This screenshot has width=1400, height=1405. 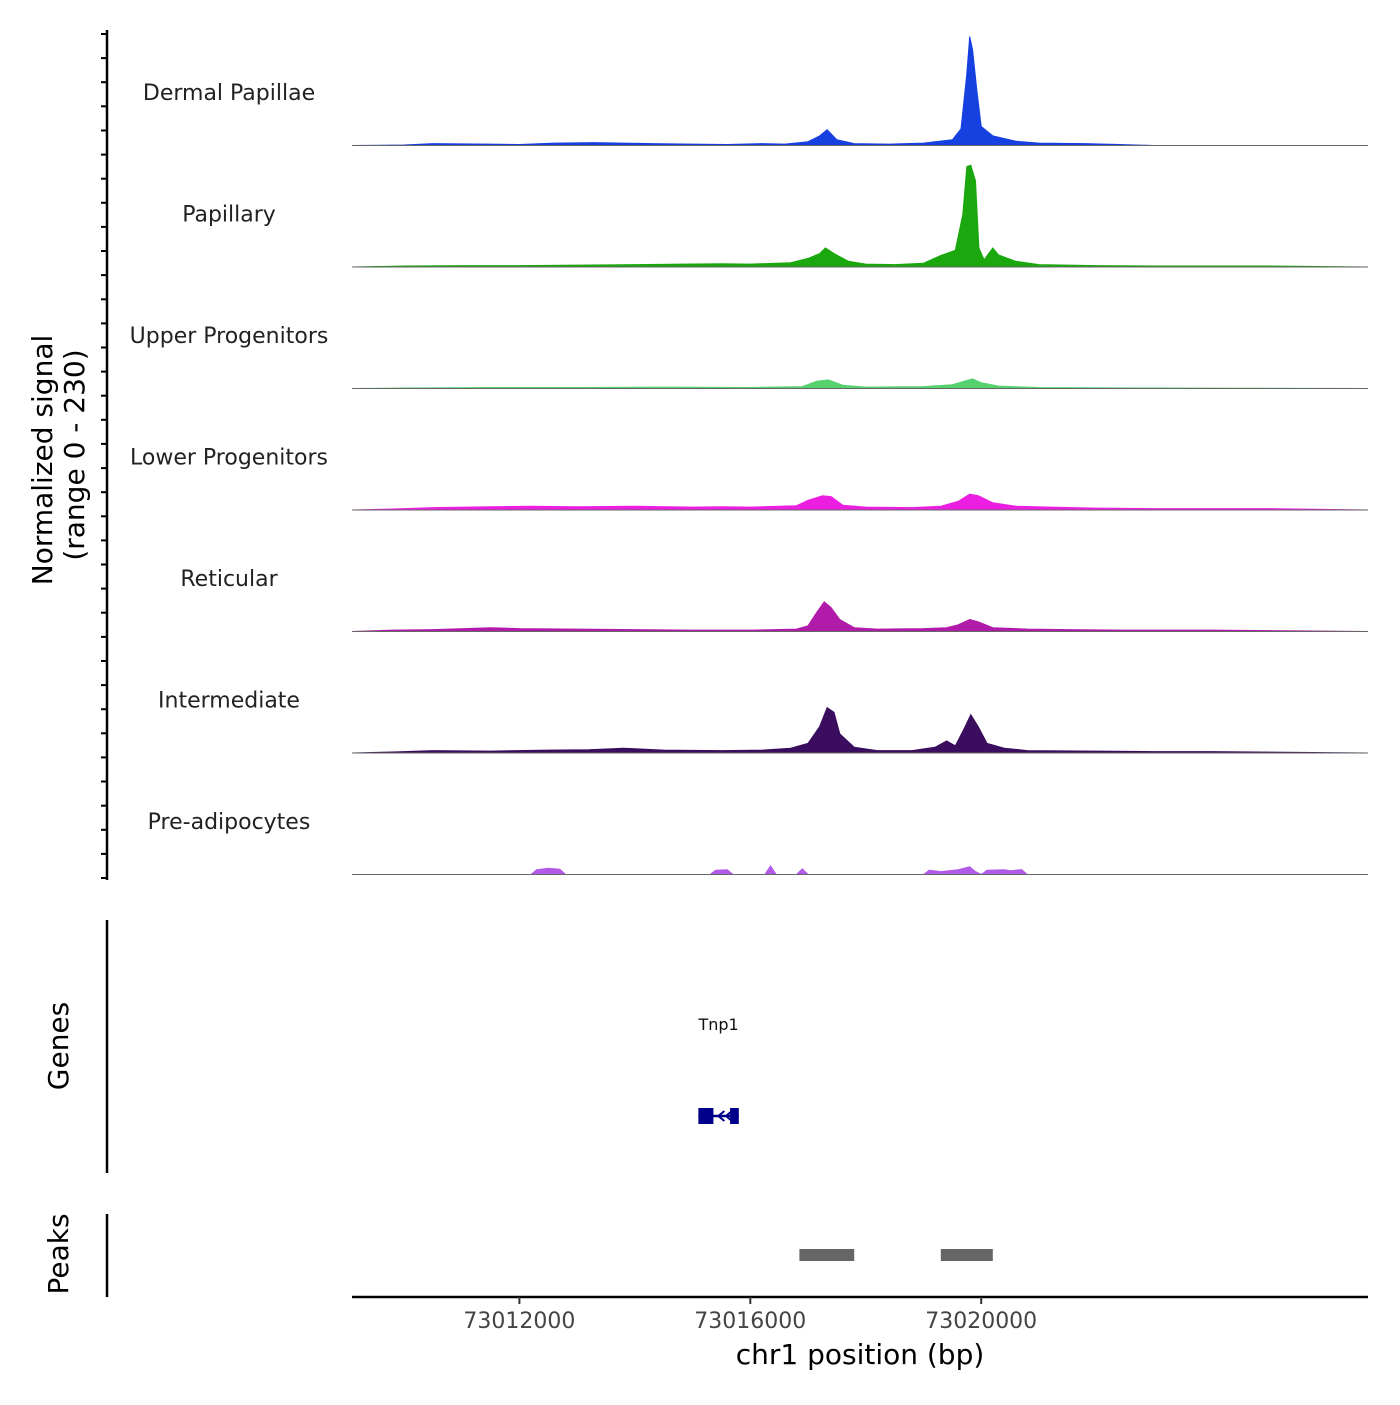 What do you see at coordinates (229, 215) in the screenshot?
I see `track-label-papillary: Papillary` at bounding box center [229, 215].